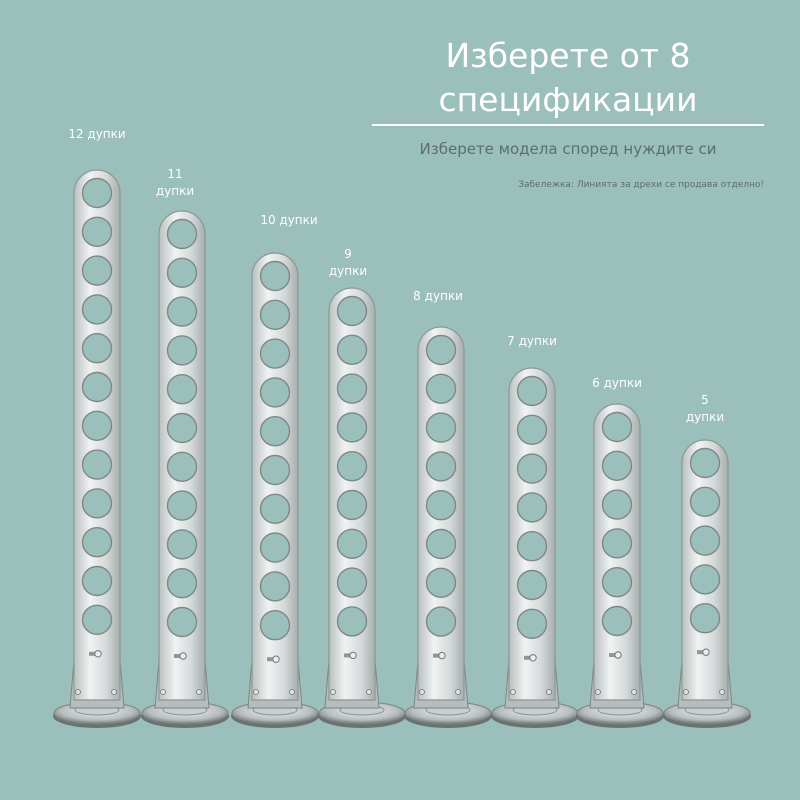 Image resolution: width=800 pixels, height=800 pixels. Describe the element at coordinates (175, 174) in the screenshot. I see `model-label-line: 11` at that location.